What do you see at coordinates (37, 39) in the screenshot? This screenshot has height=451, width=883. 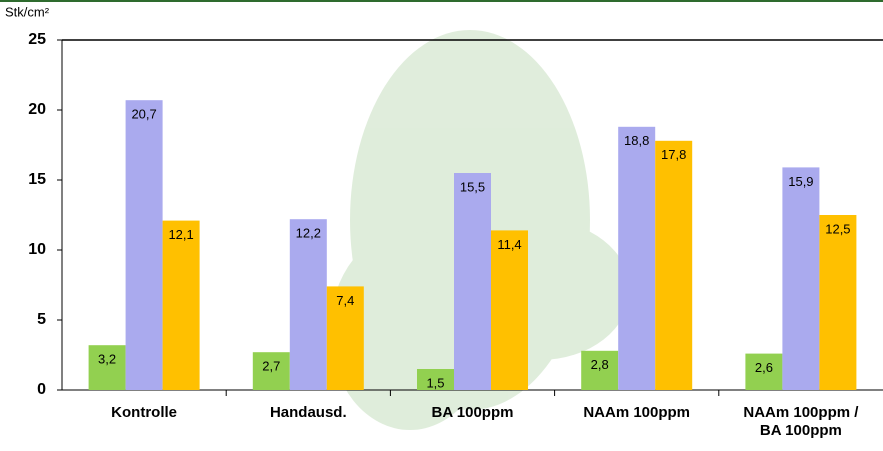 I see `y-tick-label: 25` at bounding box center [37, 39].